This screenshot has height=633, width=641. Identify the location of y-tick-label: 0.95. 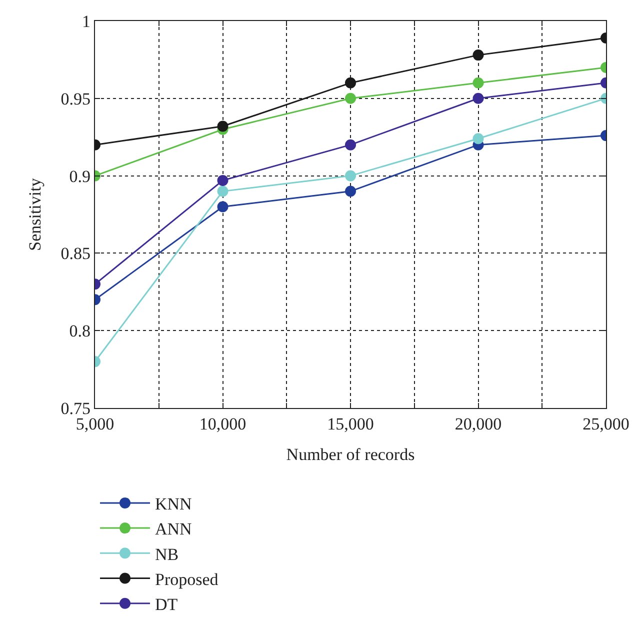
(75, 98).